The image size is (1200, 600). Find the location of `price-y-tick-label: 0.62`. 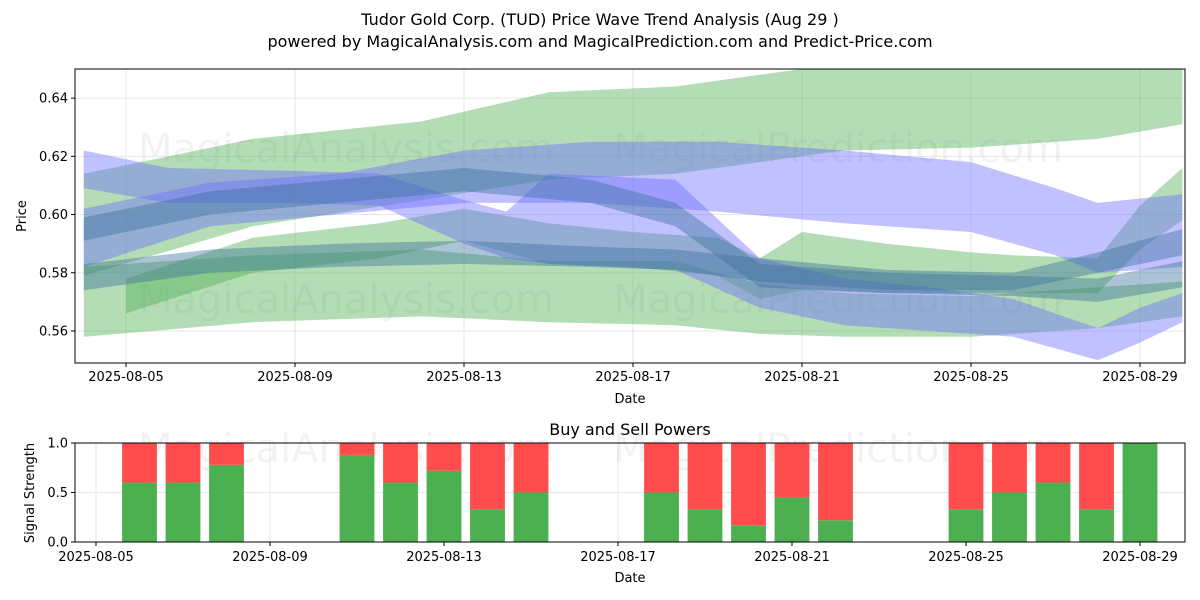

price-y-tick-label: 0.62 is located at coordinates (53, 157).